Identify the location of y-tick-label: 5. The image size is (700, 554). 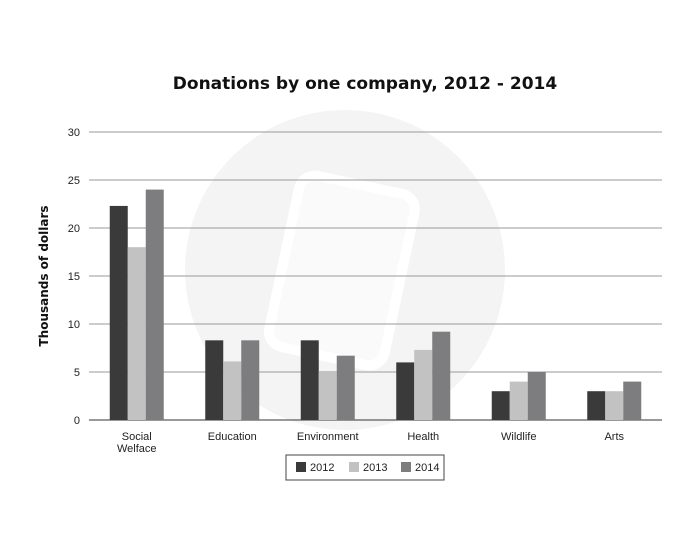
(77, 373).